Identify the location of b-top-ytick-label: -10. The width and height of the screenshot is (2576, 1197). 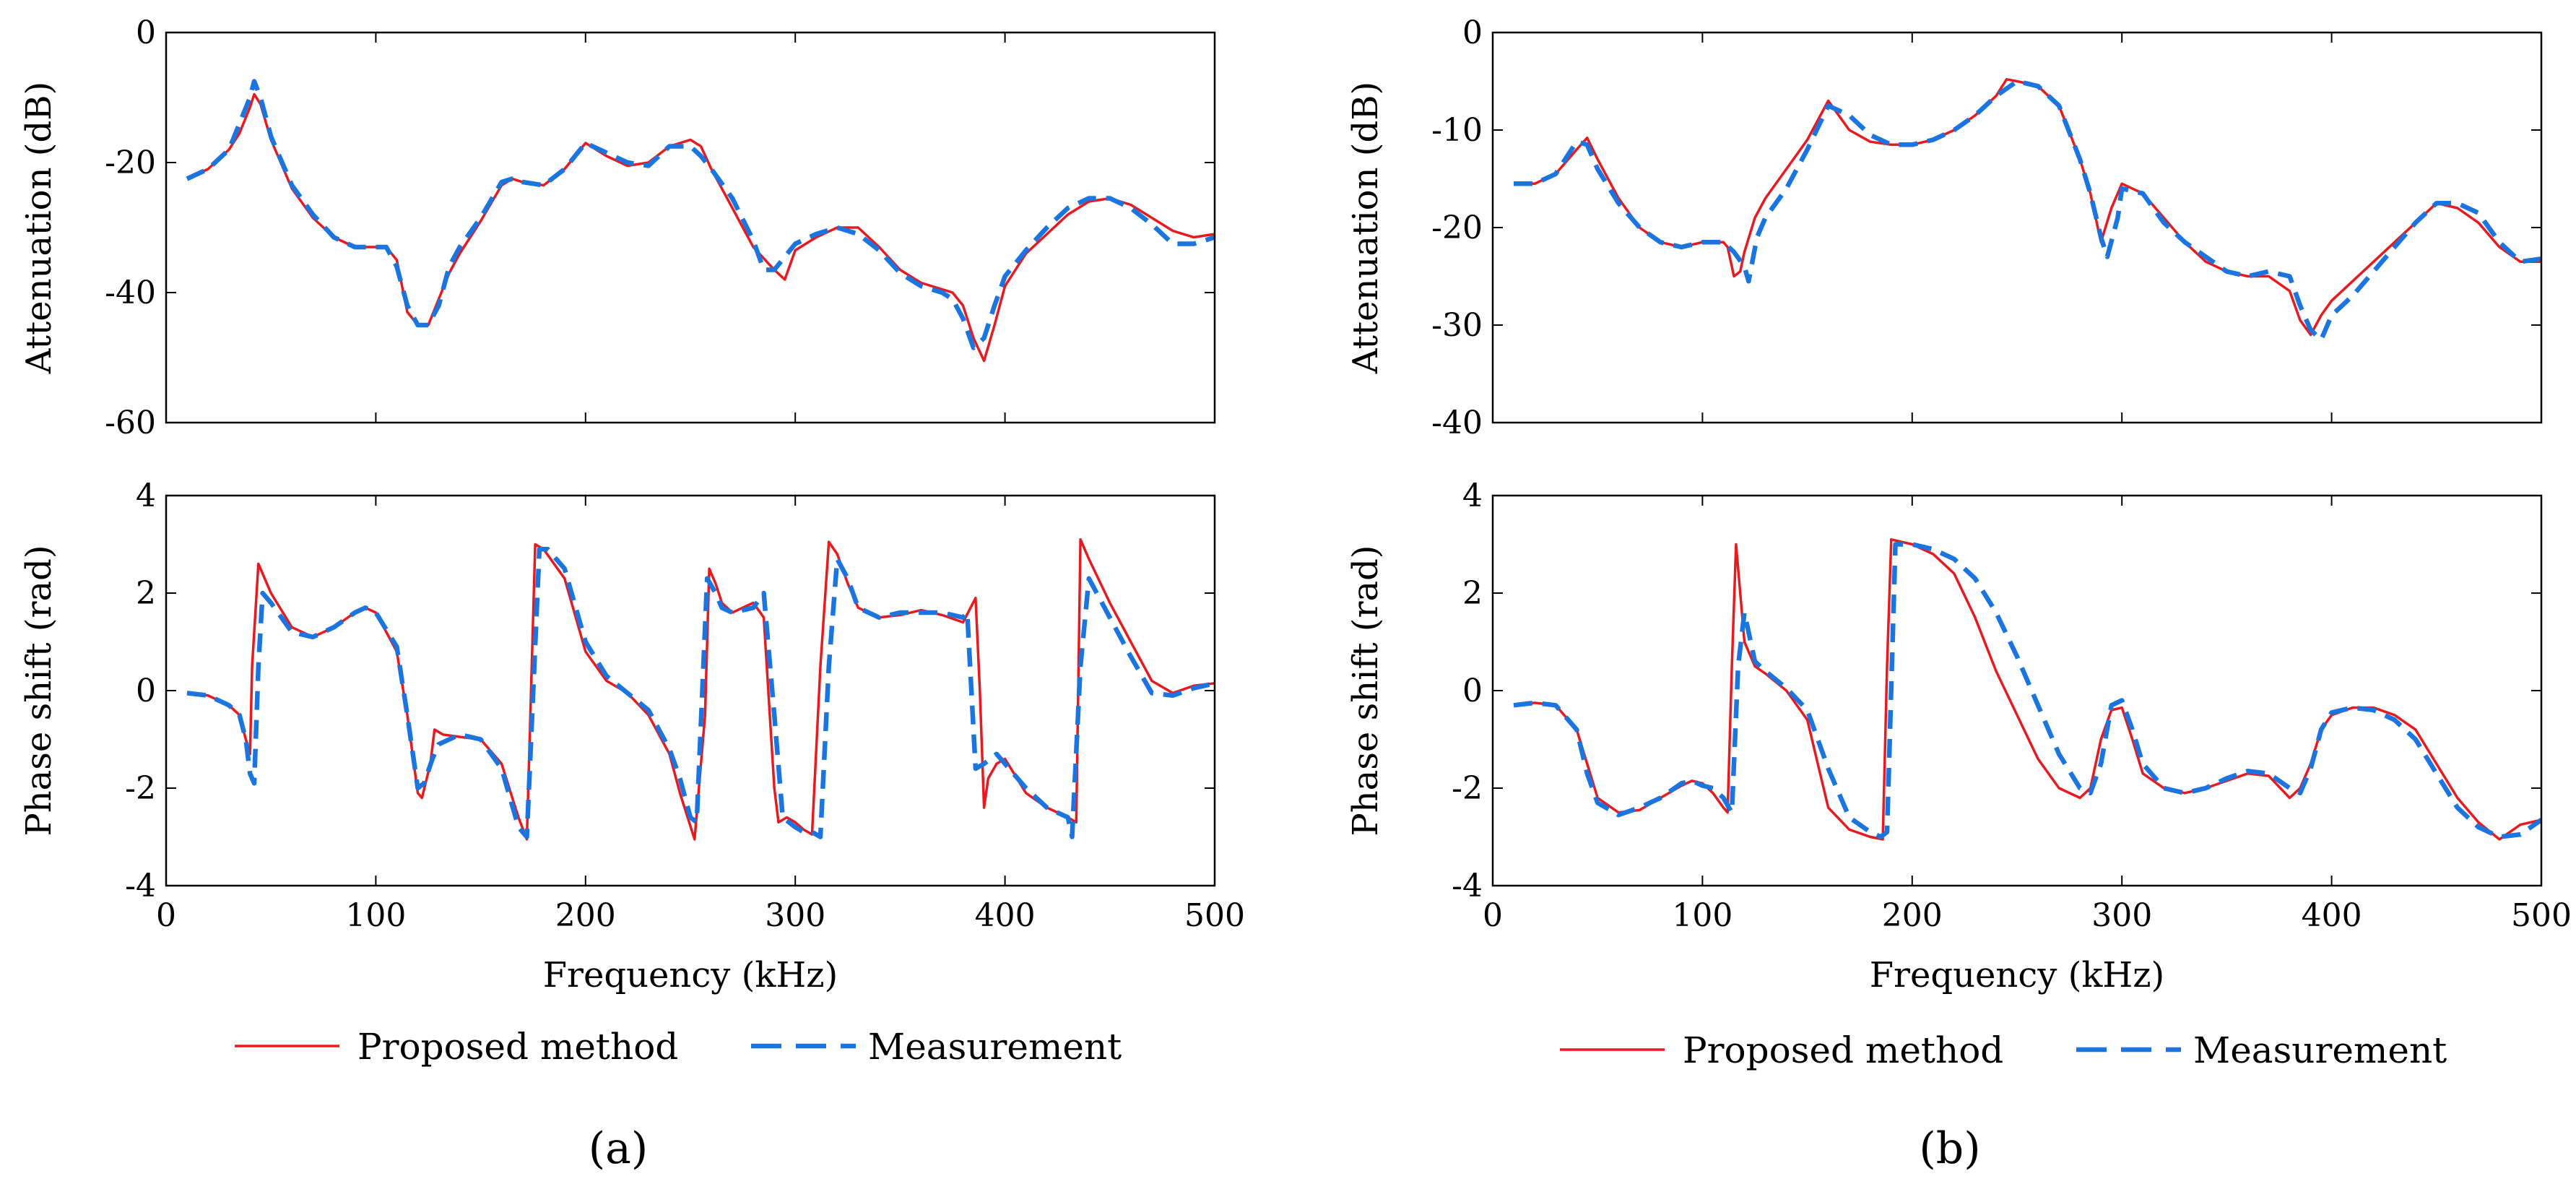
(1457, 130).